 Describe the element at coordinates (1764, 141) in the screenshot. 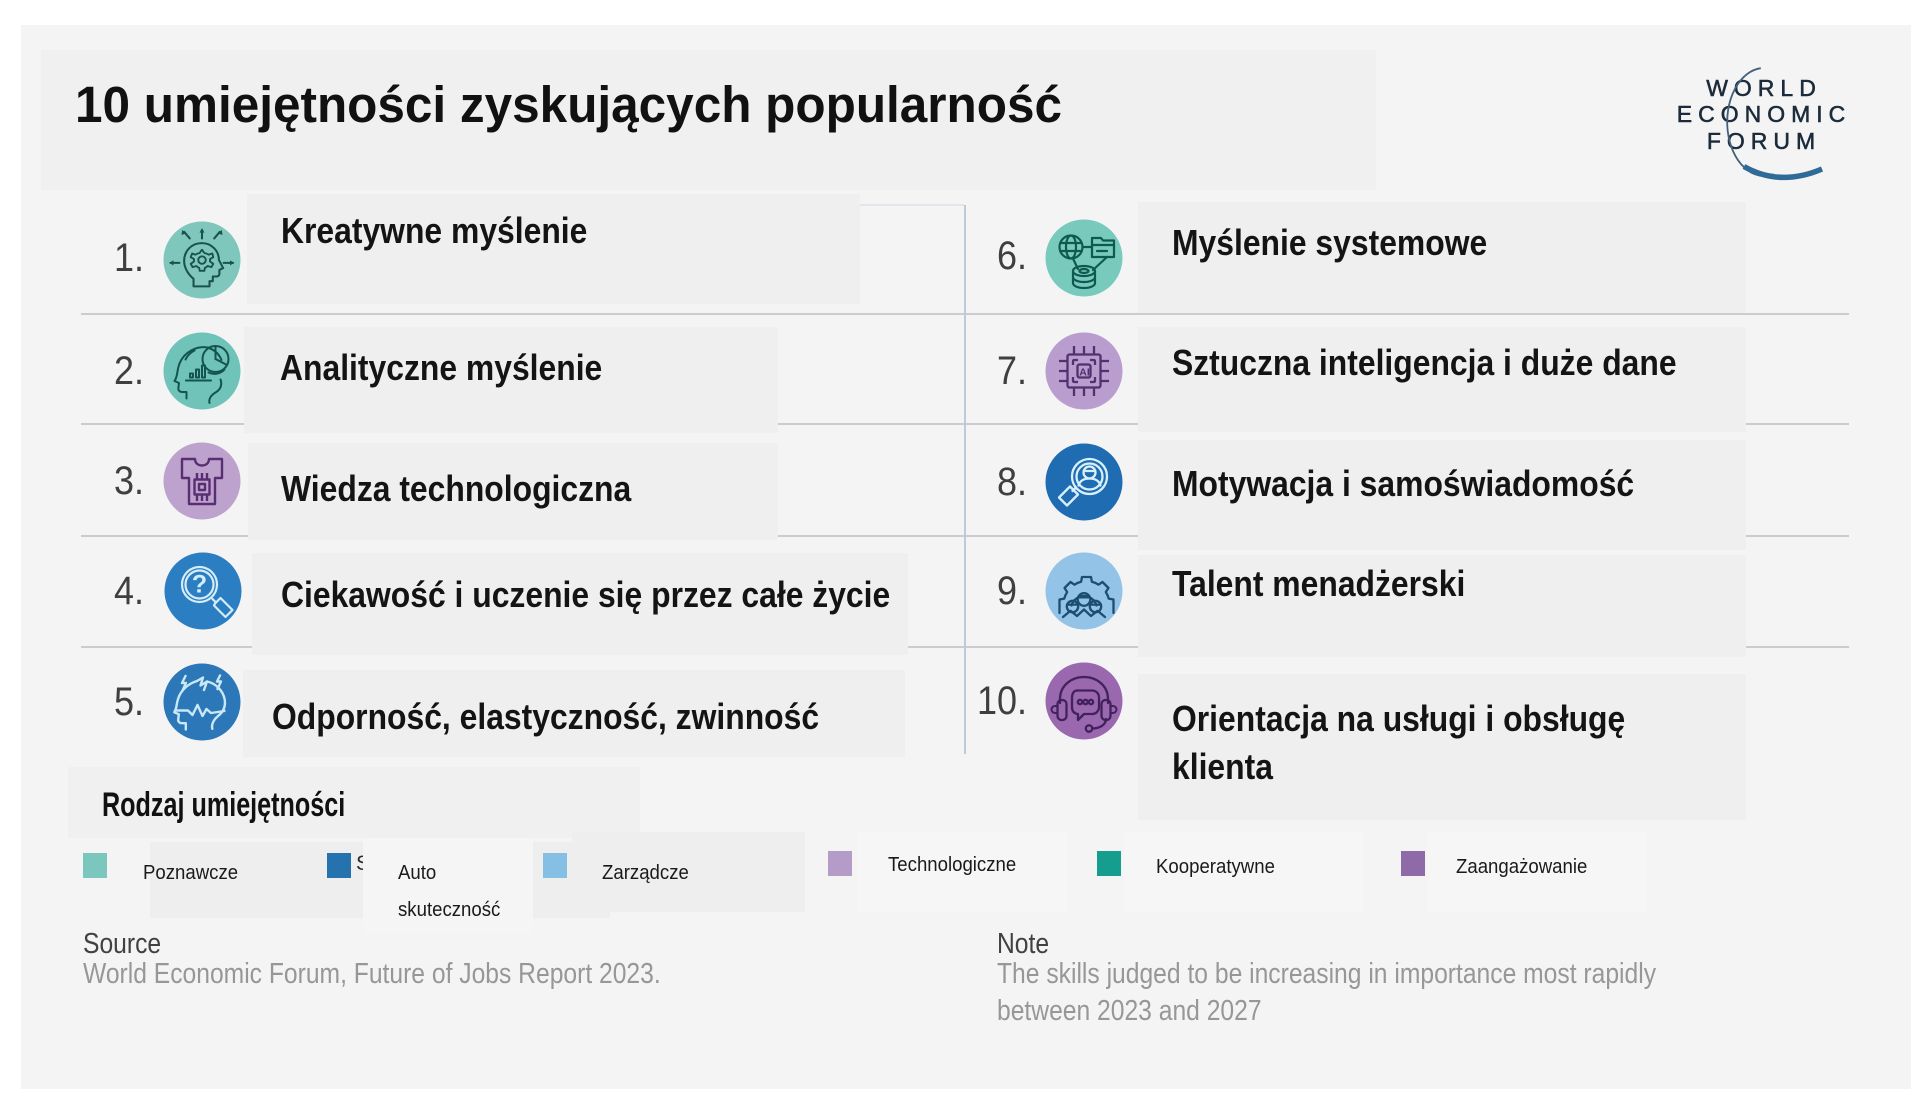

I see `svg-text: FORUM` at that location.